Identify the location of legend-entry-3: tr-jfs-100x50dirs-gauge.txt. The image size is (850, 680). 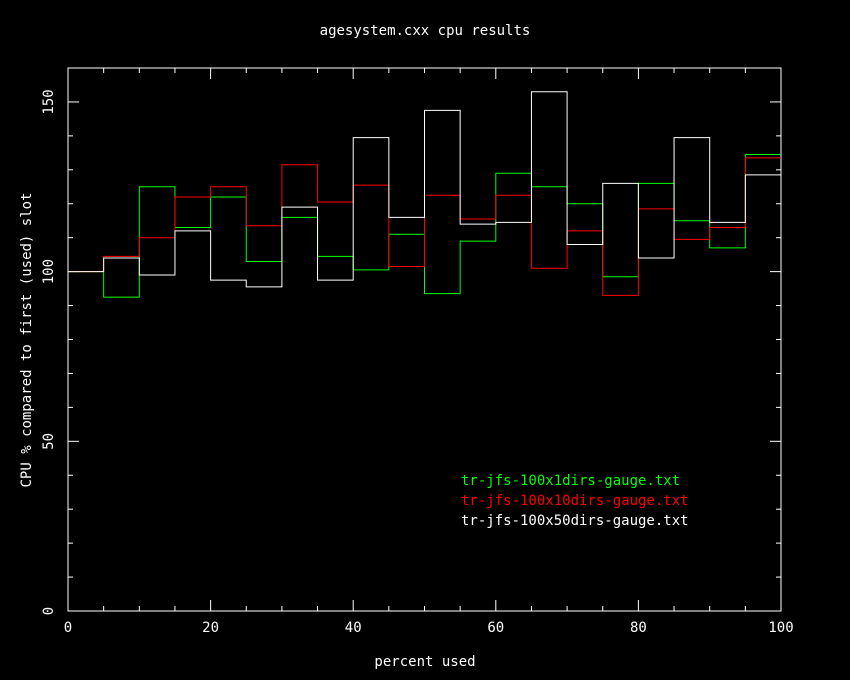
(575, 521).